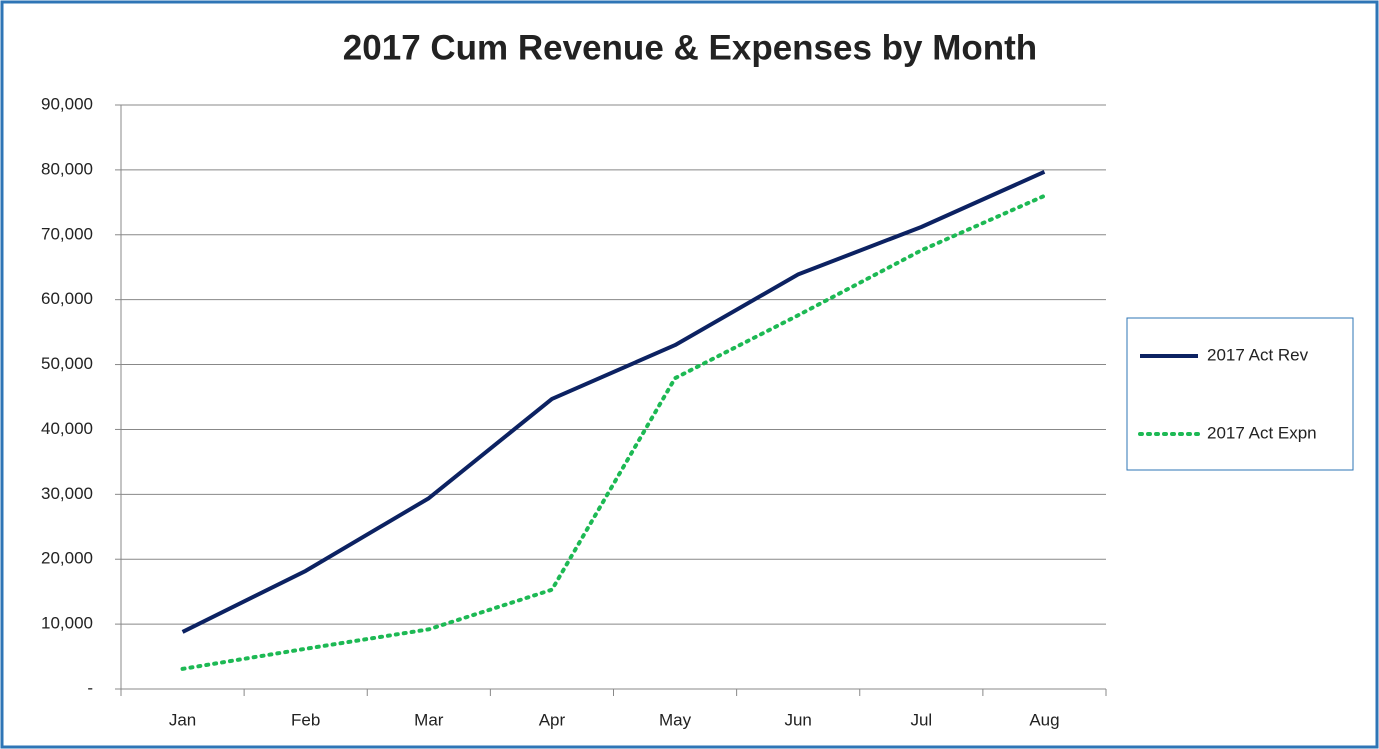  Describe the element at coordinates (67, 558) in the screenshot. I see `y-tick-label: 20,000` at that location.